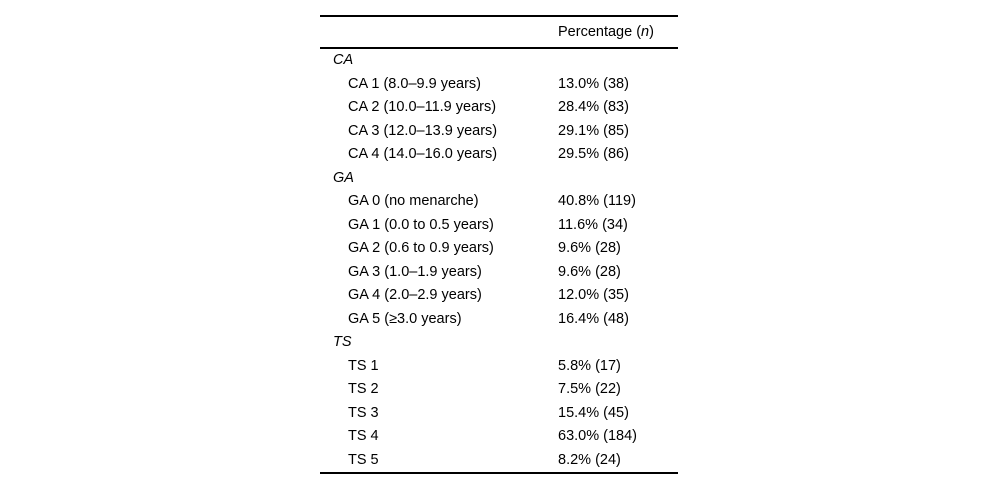  Describe the element at coordinates (499, 61) in the screenshot. I see `section-row-ca: CA` at that location.